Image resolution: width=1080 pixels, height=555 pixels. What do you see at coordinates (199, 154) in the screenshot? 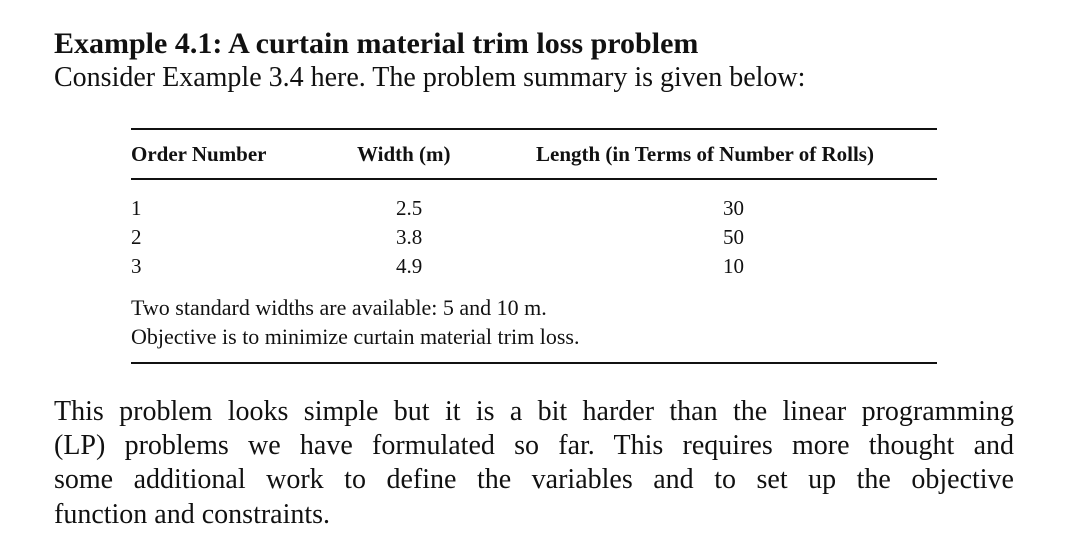
I see `header-order-number: Order Number` at bounding box center [199, 154].